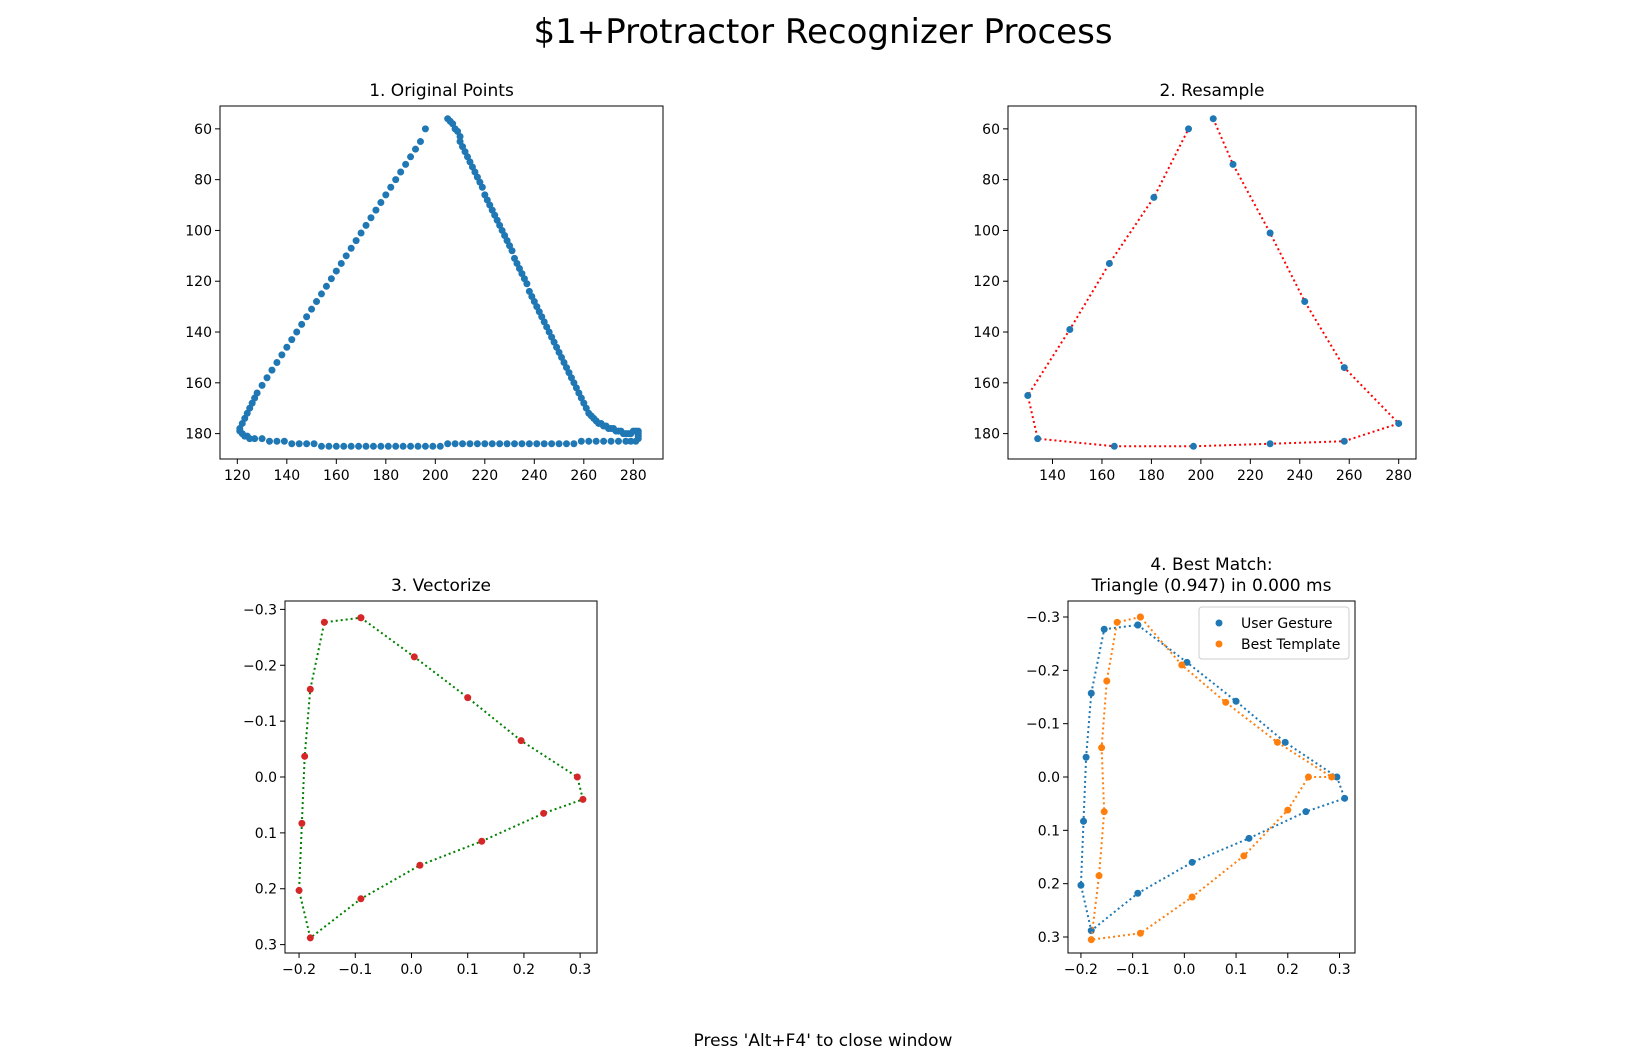  Describe the element at coordinates (266, 890) in the screenshot. I see `y-tick-label: 0.2` at that location.